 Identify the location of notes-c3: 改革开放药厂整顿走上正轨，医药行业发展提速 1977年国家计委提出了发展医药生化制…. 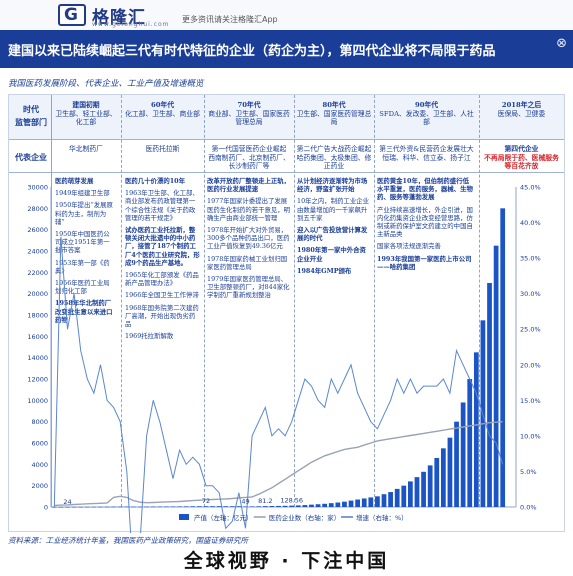
(249, 240).